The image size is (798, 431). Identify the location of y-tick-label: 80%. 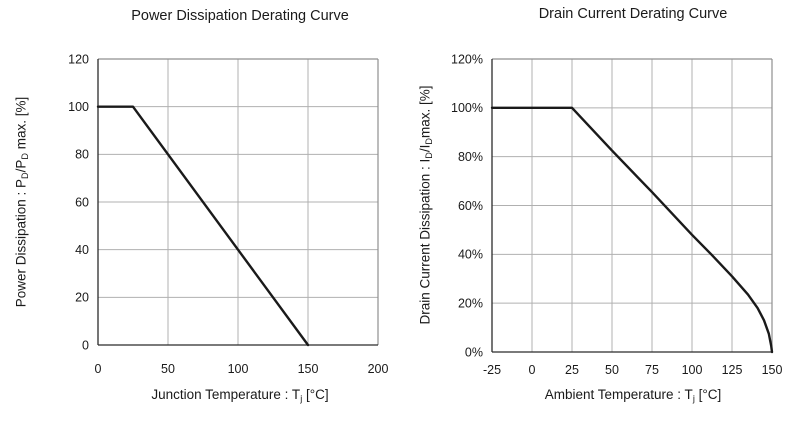
(470, 157).